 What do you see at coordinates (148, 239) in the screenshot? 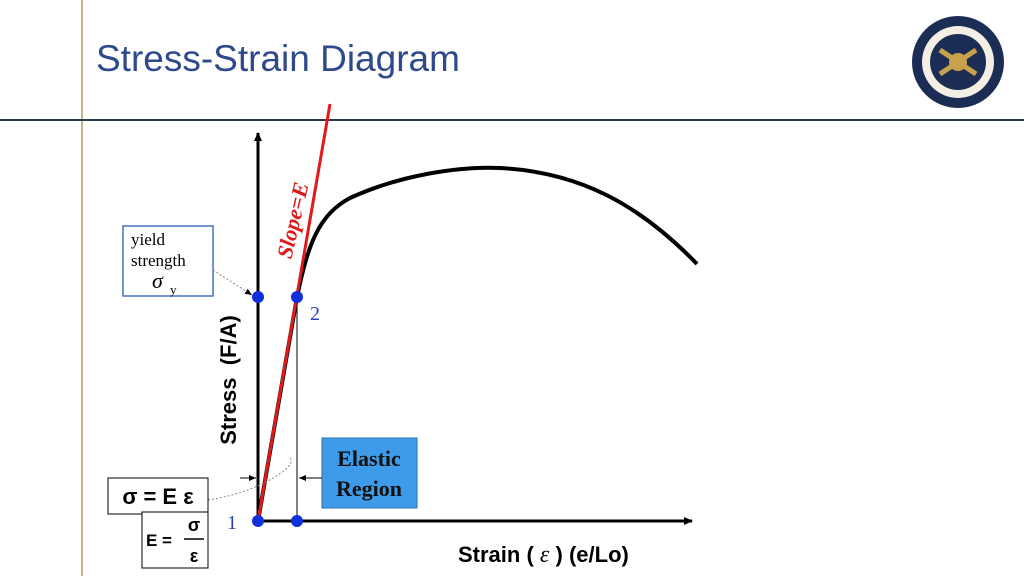
I see `yield-text: yield` at bounding box center [148, 239].